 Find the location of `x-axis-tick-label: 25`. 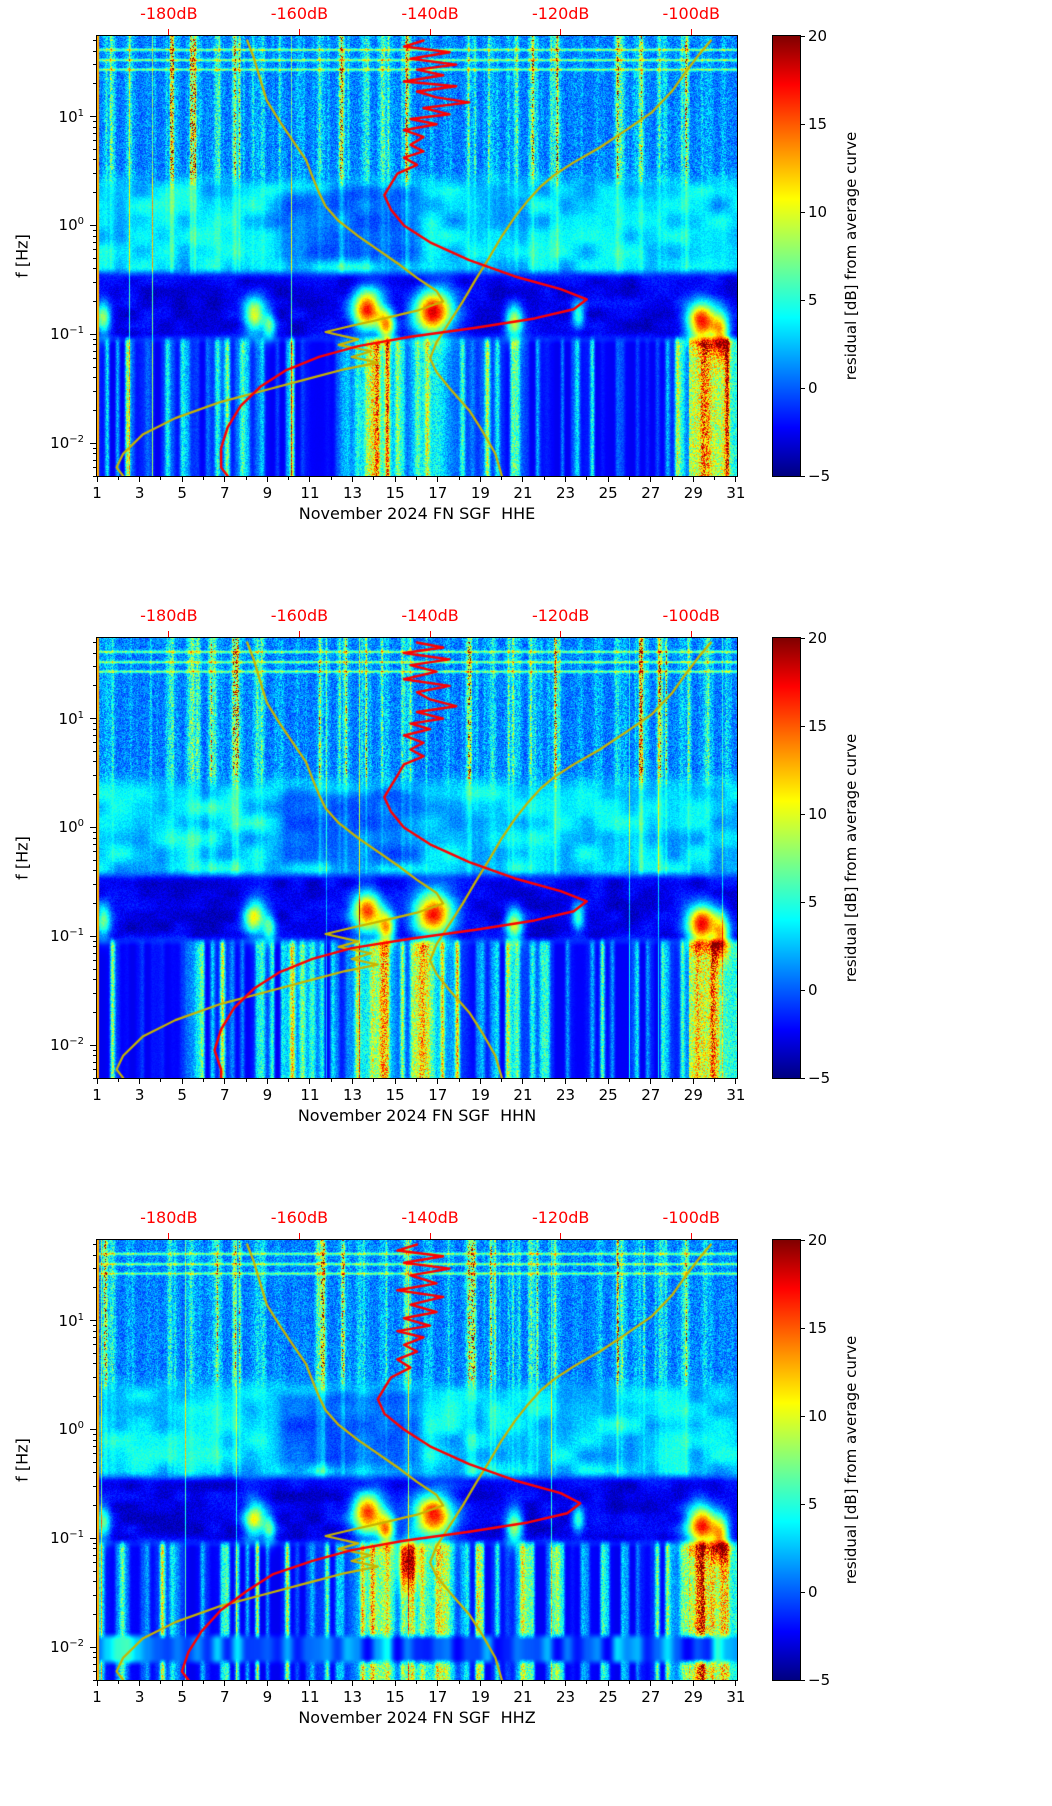

x-axis-tick-label: 25 is located at coordinates (608, 1697).